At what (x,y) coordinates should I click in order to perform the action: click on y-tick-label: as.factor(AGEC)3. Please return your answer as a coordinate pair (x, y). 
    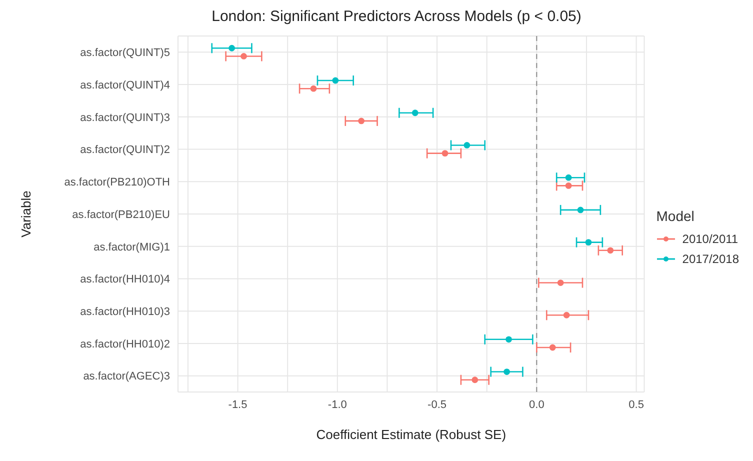
    Looking at the image, I should click on (126, 376).